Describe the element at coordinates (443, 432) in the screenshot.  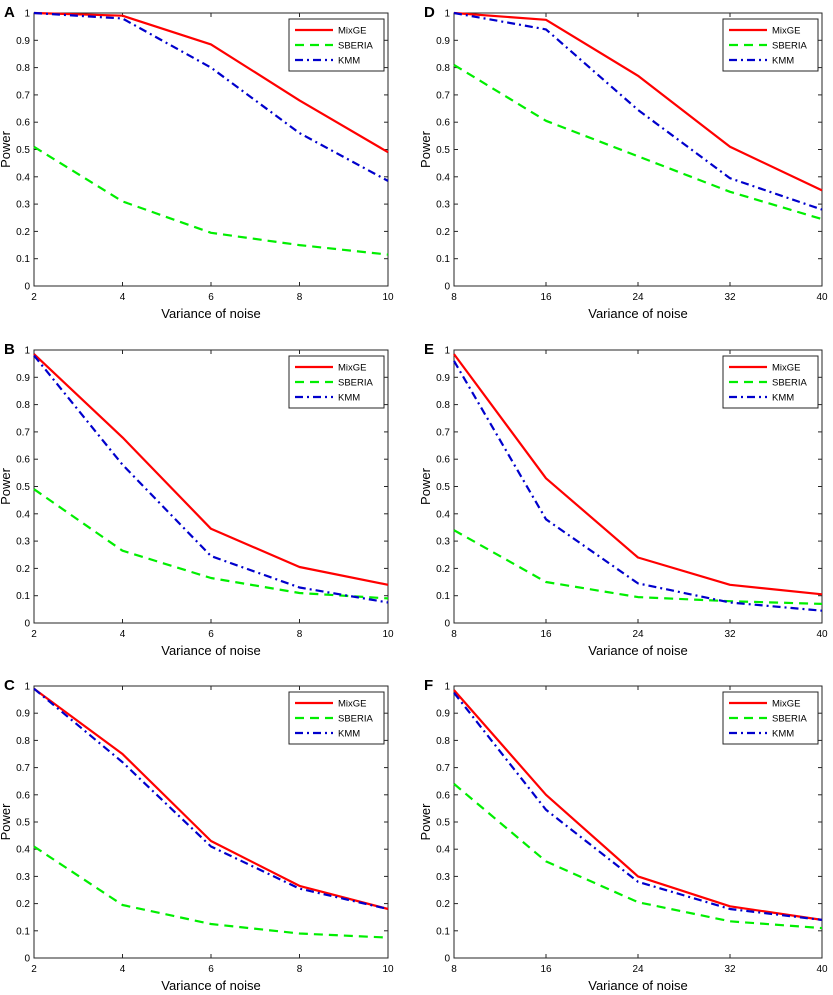
I see `y-tick-label: 0.7` at that location.